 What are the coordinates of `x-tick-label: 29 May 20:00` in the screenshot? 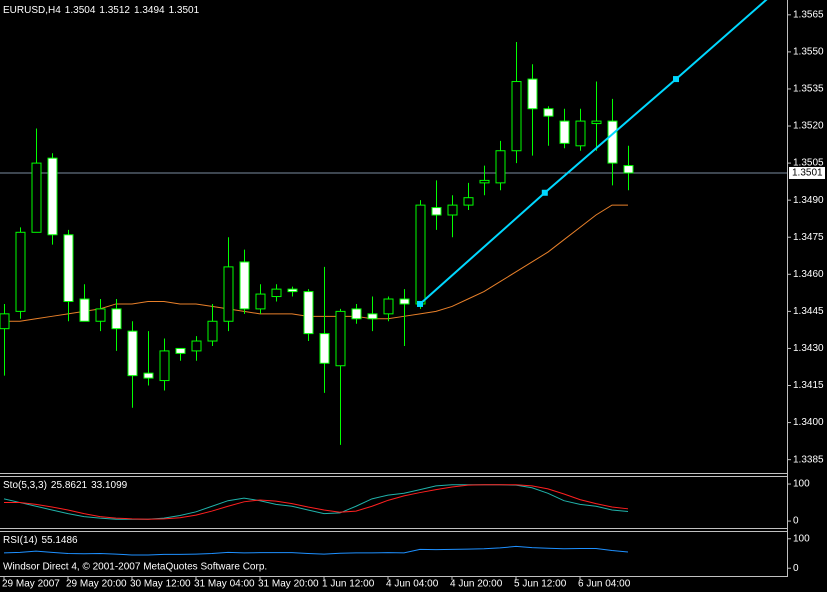 It's located at (96, 584).